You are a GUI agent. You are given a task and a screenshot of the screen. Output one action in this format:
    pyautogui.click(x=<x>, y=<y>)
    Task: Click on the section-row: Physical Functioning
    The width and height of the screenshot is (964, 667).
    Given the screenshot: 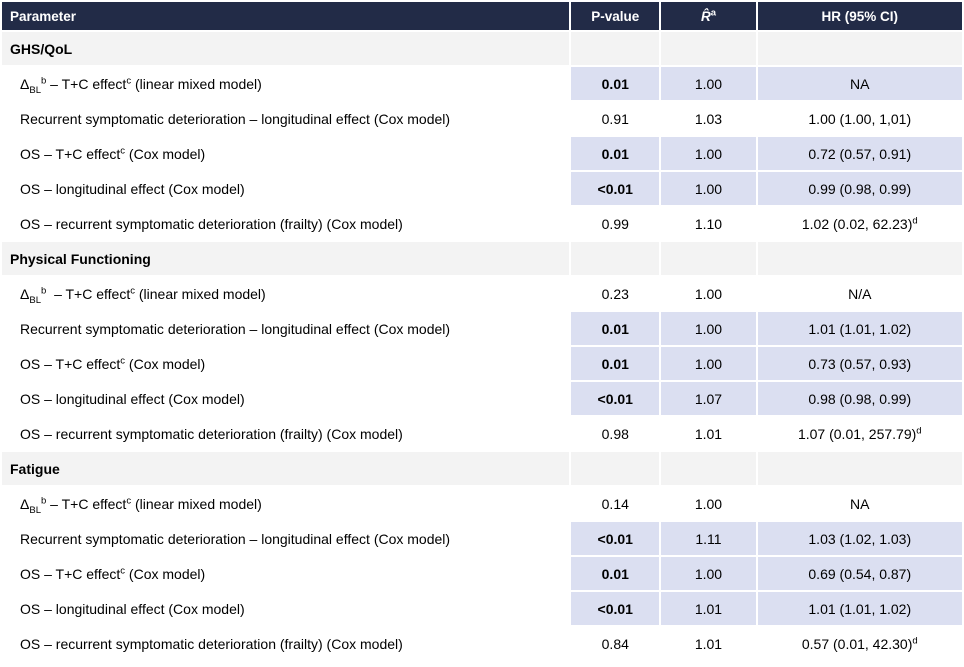 What is the action you would take?
    pyautogui.click(x=482, y=258)
    